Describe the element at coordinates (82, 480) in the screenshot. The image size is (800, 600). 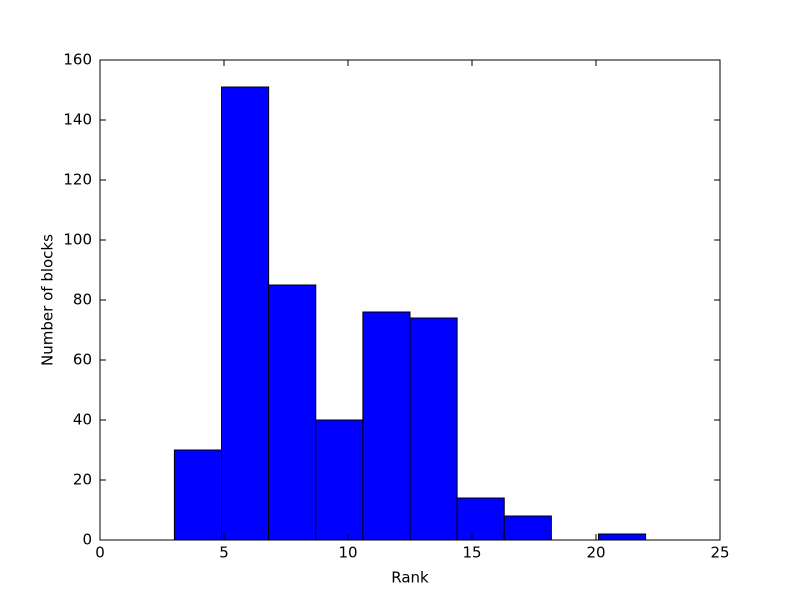
I see `y-tick-label: 20` at that location.